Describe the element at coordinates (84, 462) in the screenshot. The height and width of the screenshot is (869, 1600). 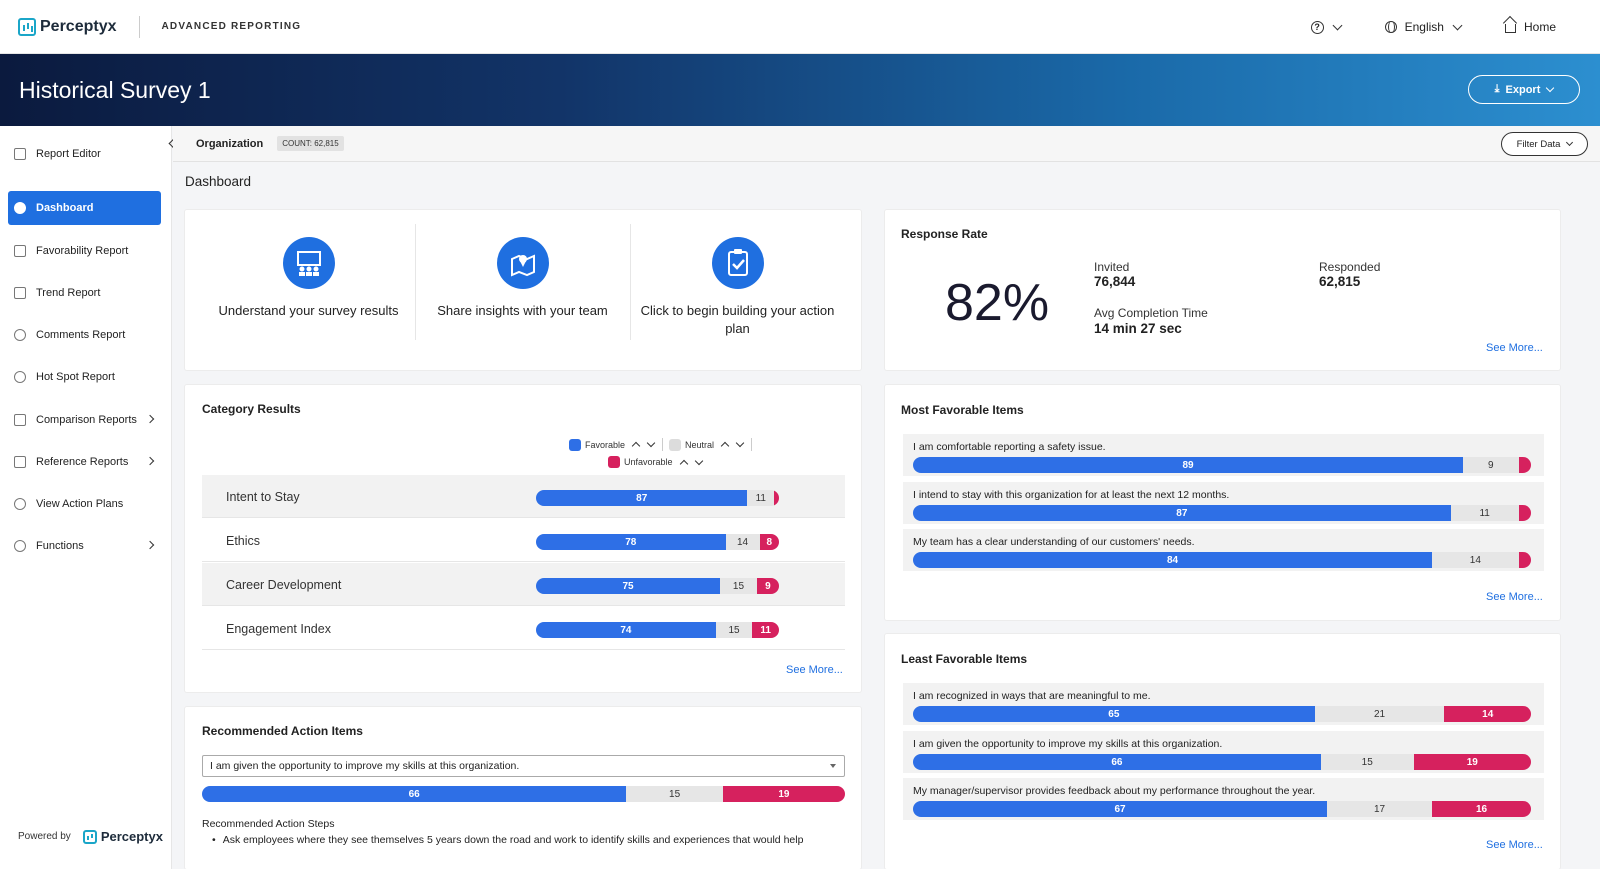
I see `sidebar-item-reference-reports: Reference Reports` at that location.